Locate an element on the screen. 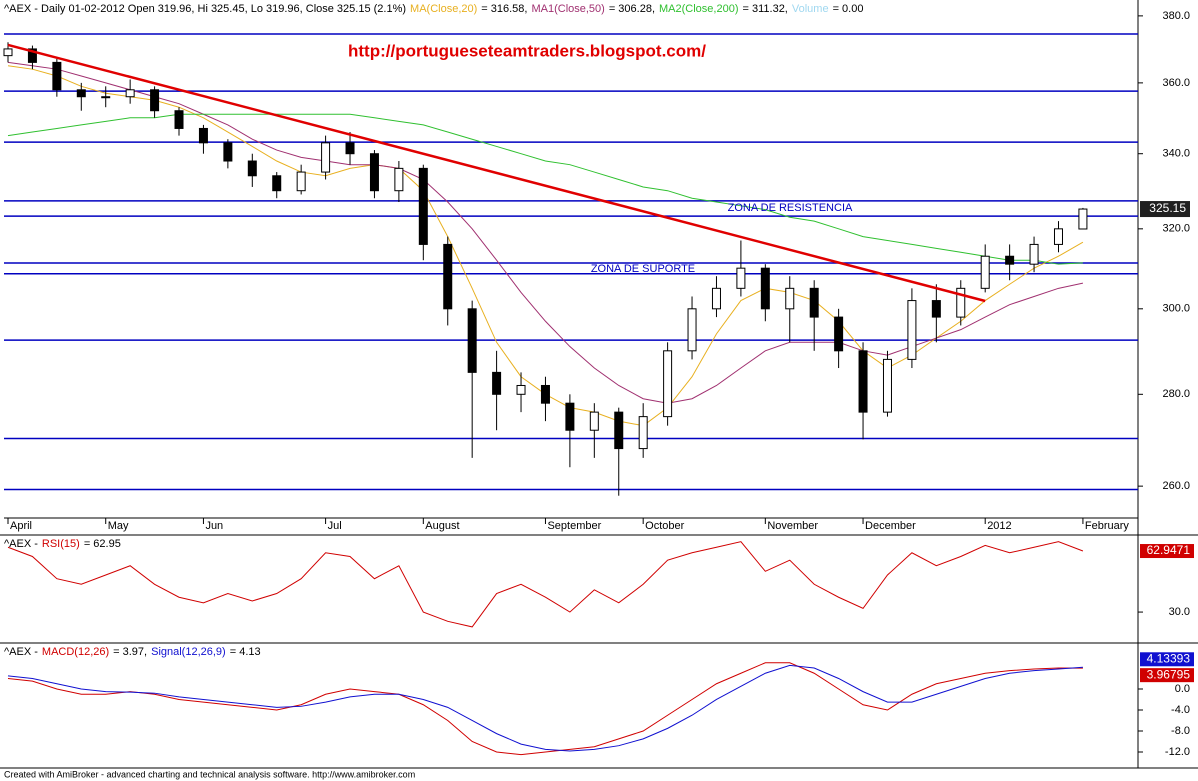  last-value-label: 3.96795 is located at coordinates (1169, 674).